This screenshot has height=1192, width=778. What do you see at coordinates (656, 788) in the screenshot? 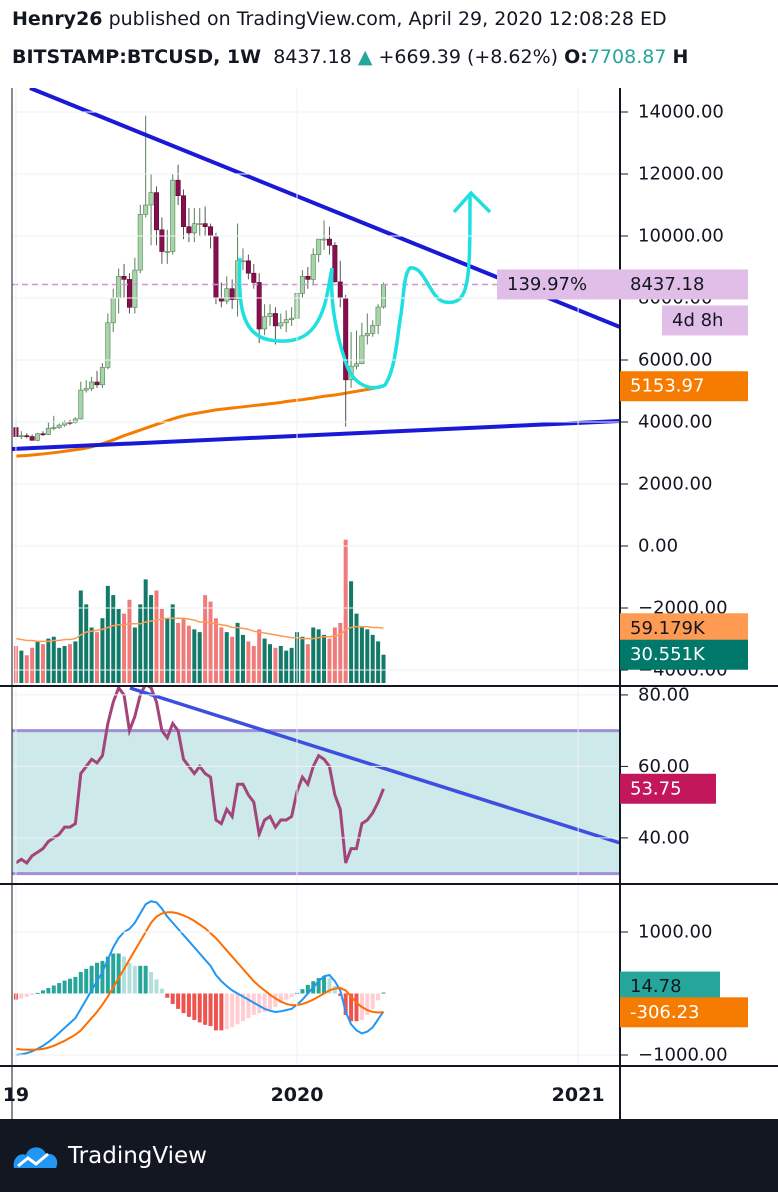
I see `rsi-label: 53.75` at bounding box center [656, 788].